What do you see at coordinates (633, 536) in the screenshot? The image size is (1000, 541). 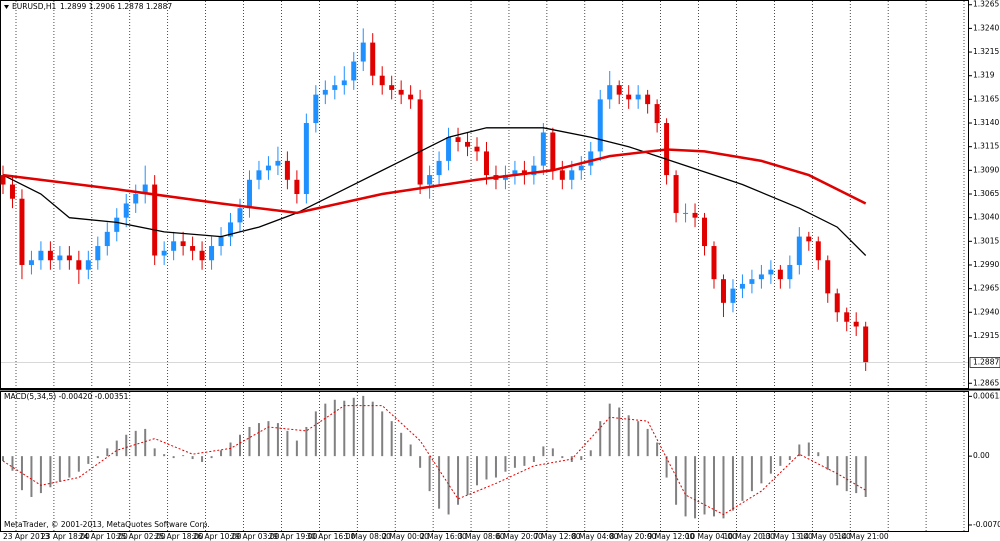 I see `x-tick-label: 8 May 20:00` at bounding box center [633, 536].